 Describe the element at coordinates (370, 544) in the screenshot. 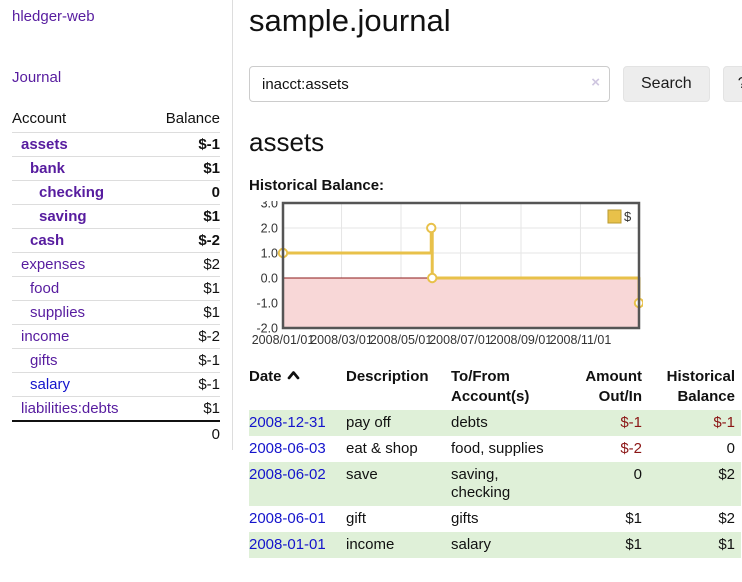

I see `cell-description: income` at that location.